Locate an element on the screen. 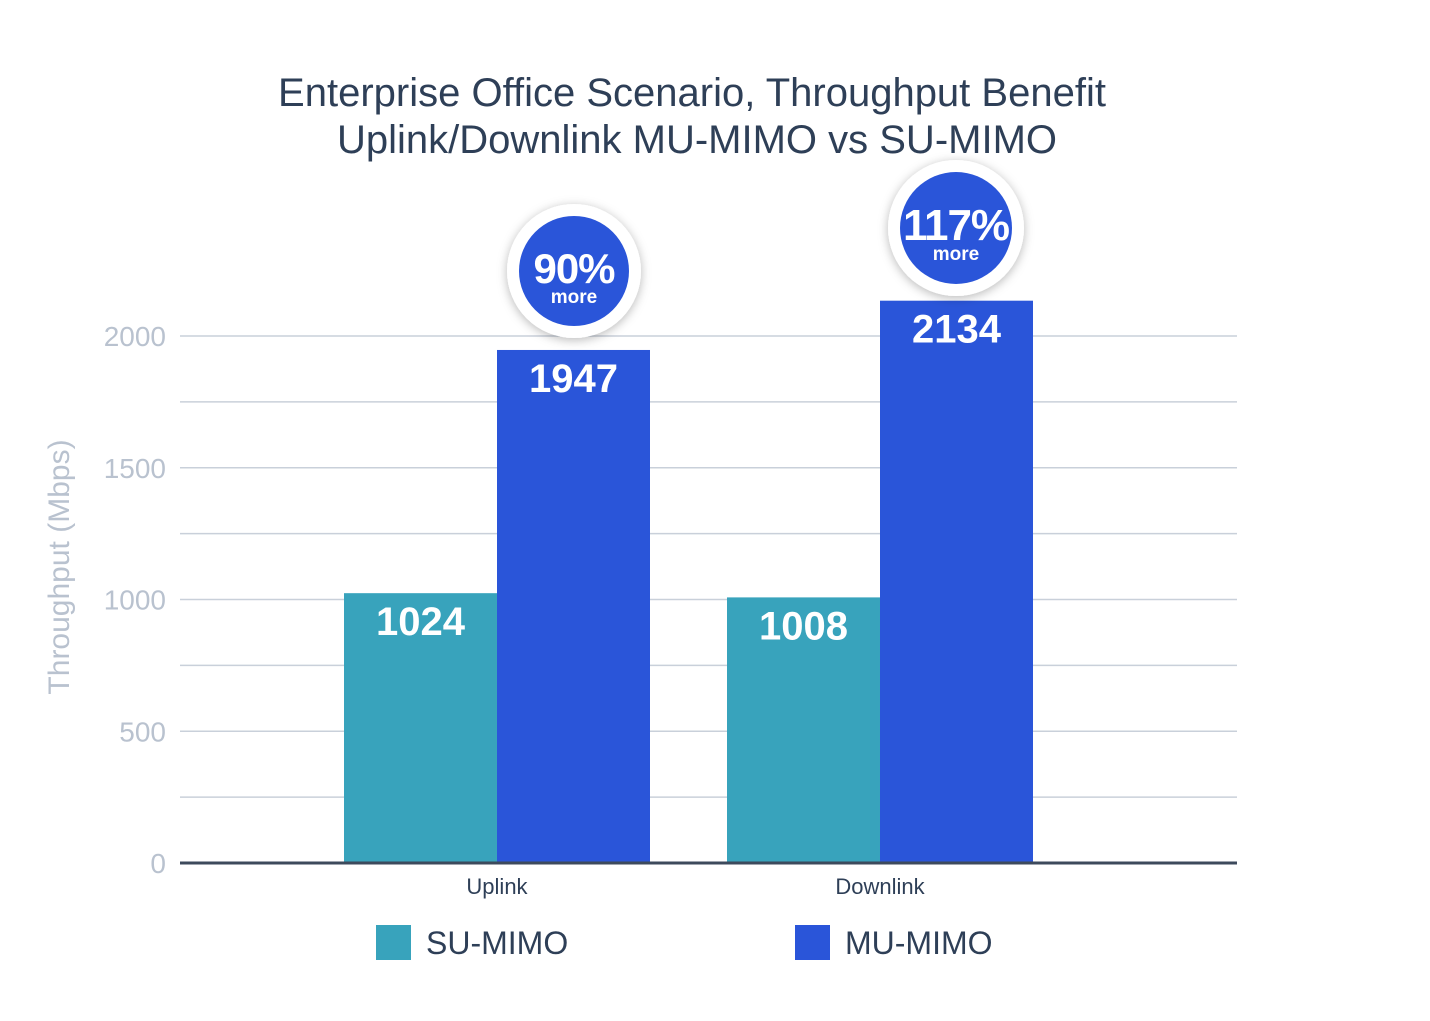  badge-percent: 117% is located at coordinates (956, 225).